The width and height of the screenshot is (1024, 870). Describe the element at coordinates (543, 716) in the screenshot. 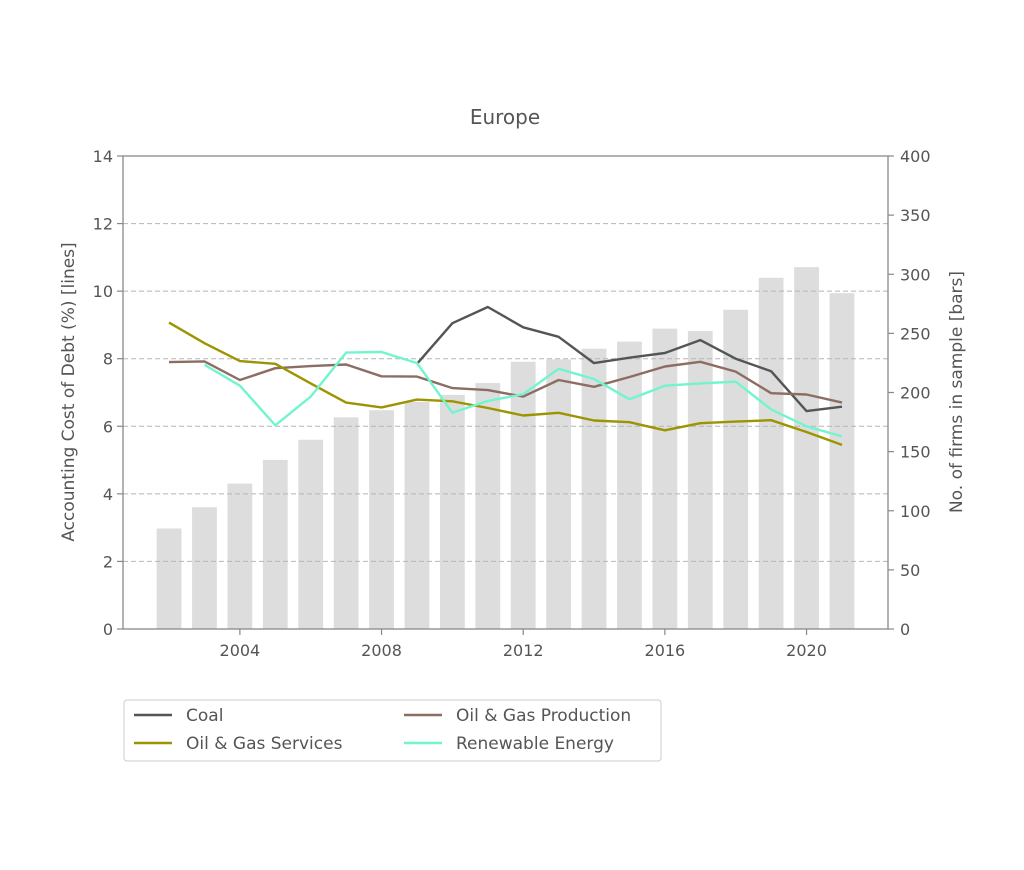

I see `legend-label-oil-gas-production: Oil & Gas Production` at that location.